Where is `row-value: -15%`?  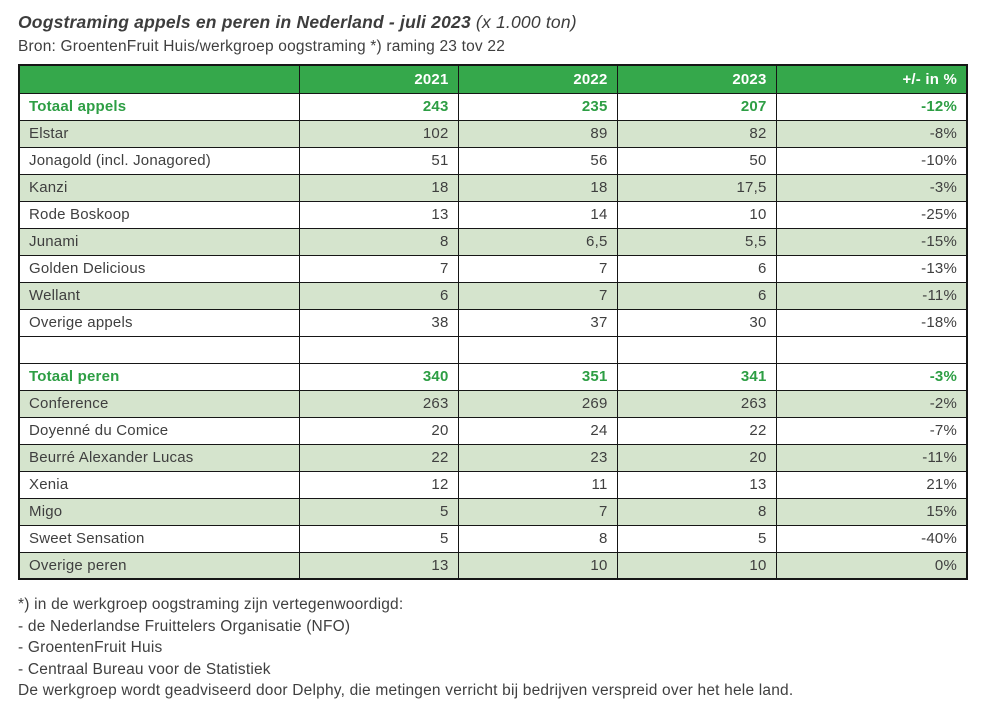 row-value: -15% is located at coordinates (871, 241).